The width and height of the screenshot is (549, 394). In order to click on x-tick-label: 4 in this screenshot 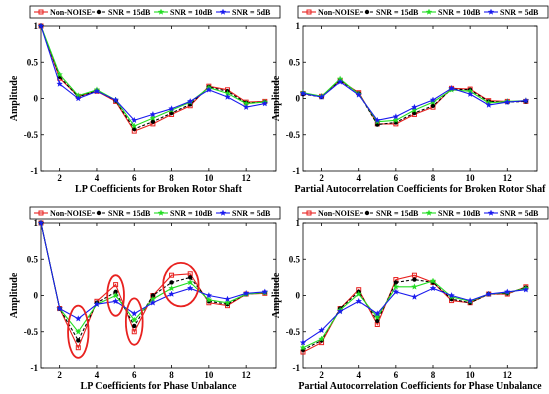, I will do `click(97, 375)`.